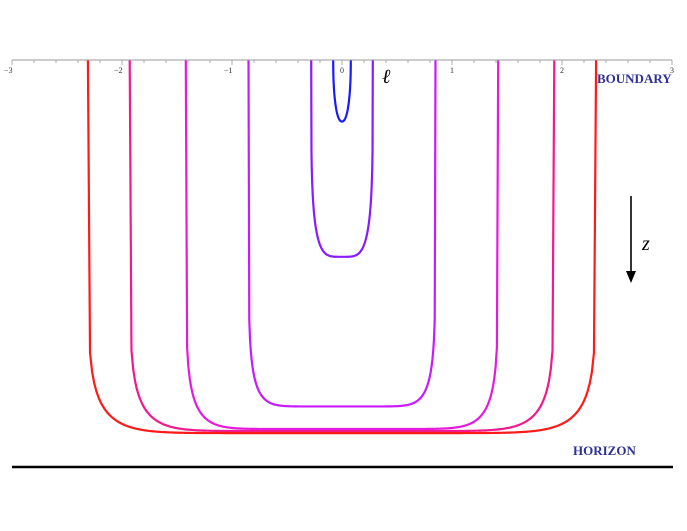 The image size is (687, 531). Describe the element at coordinates (634, 78) in the screenshot. I see `boundary-label: BOUNDARY` at that location.